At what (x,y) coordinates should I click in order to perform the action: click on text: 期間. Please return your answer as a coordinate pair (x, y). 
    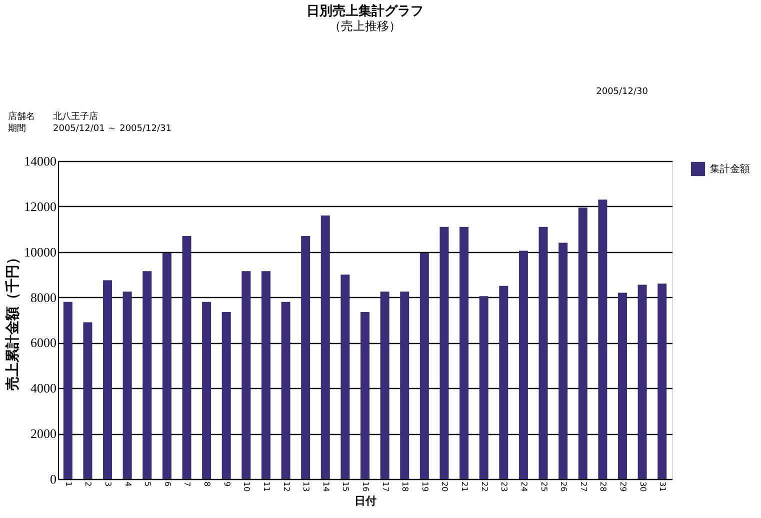
    Looking at the image, I should click on (17, 128).